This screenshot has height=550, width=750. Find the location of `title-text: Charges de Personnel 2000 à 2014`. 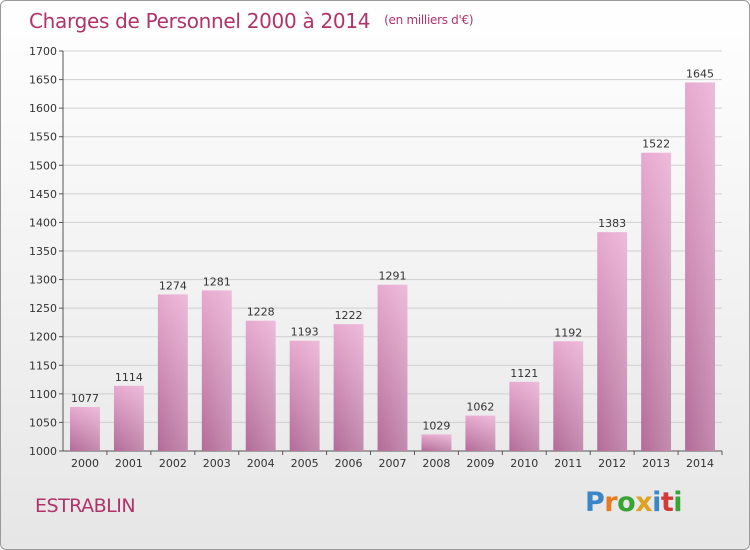

title-text: Charges de Personnel 2000 à 2014 is located at coordinates (200, 21).